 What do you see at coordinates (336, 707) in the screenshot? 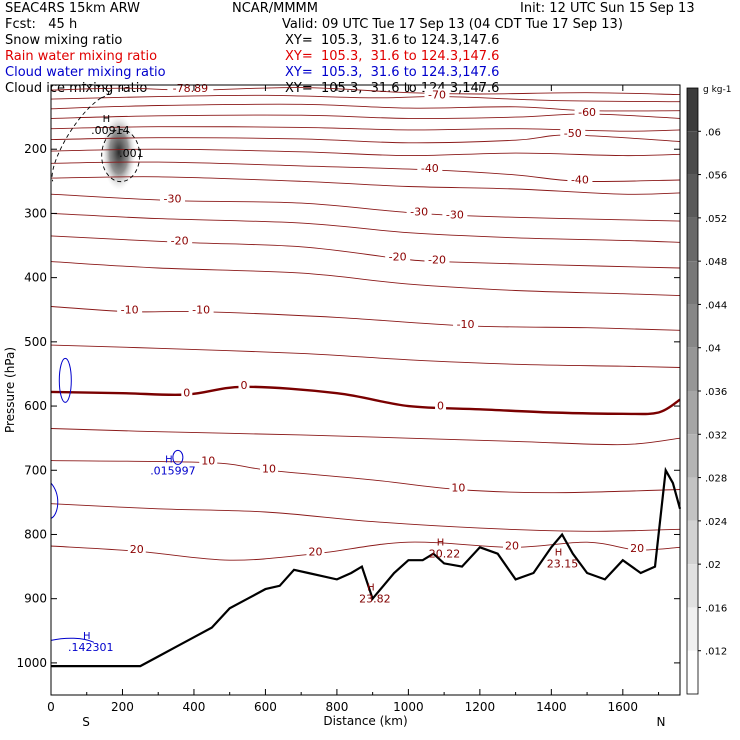
I see `x-tick-label: 800` at bounding box center [336, 707].